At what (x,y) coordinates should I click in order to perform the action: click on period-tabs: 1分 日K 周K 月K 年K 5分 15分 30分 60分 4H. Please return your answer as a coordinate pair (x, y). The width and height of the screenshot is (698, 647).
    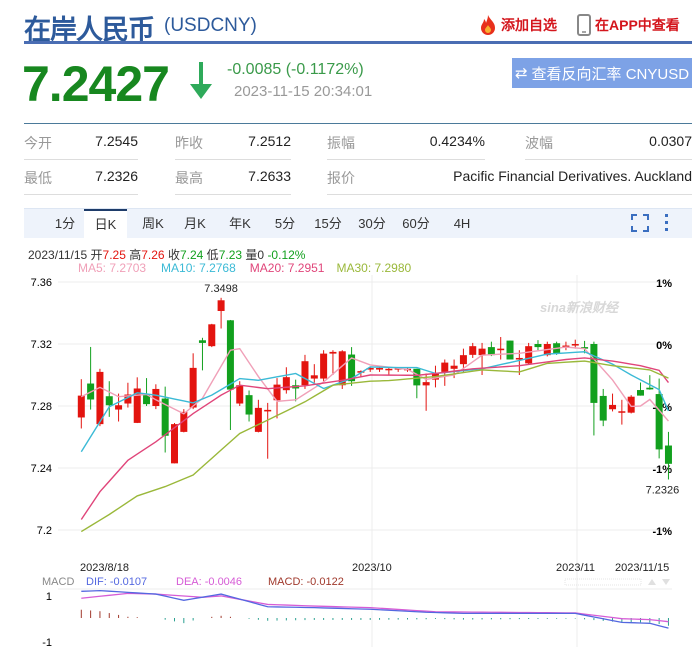
    Looking at the image, I should click on (358, 223).